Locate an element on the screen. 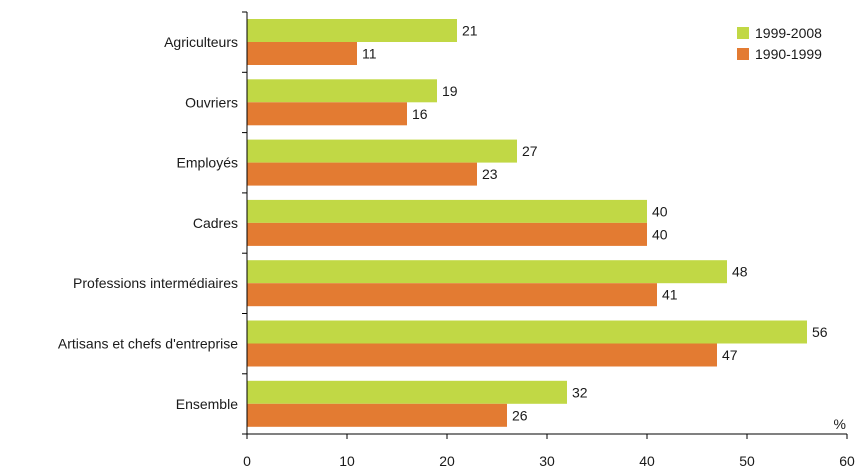 The height and width of the screenshot is (473, 859). category-label-ouvriers: Ouvriers is located at coordinates (211, 102).